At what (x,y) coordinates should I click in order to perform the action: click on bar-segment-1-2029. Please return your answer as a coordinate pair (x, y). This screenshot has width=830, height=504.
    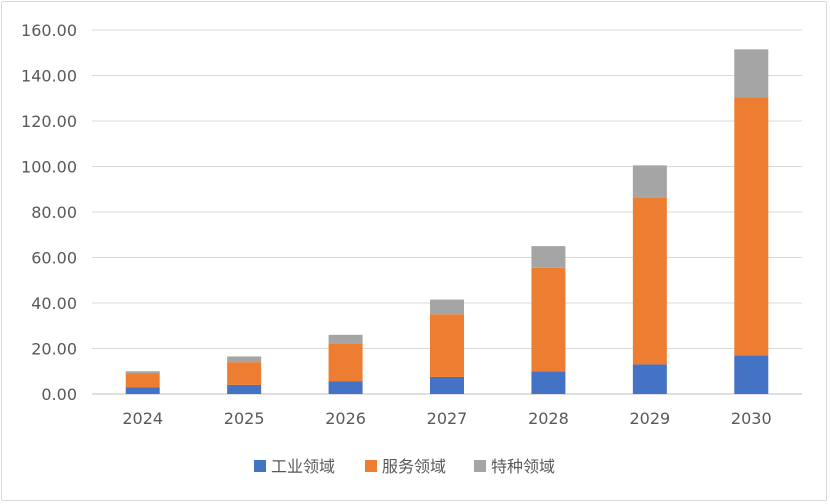
    Looking at the image, I should click on (649, 379).